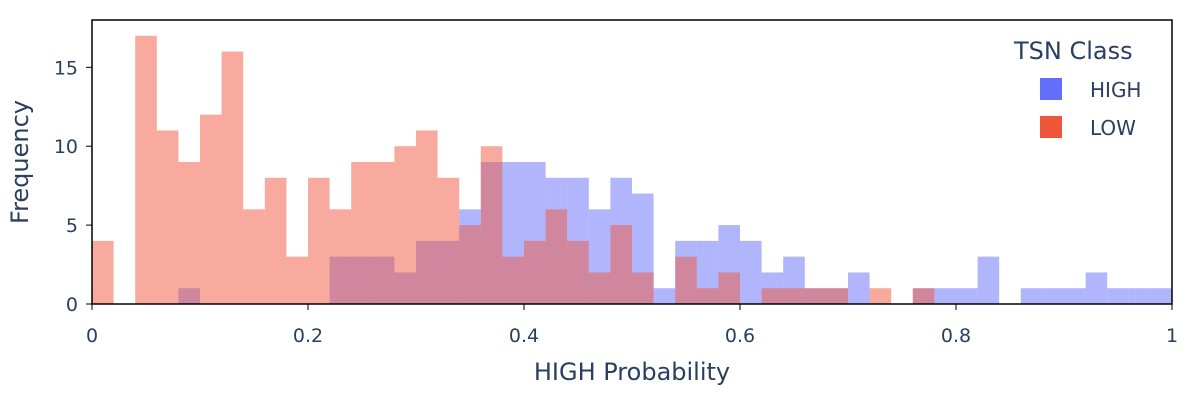 The width and height of the screenshot is (1200, 400). Describe the element at coordinates (1051, 127) in the screenshot. I see `legend-swatch-low` at that location.